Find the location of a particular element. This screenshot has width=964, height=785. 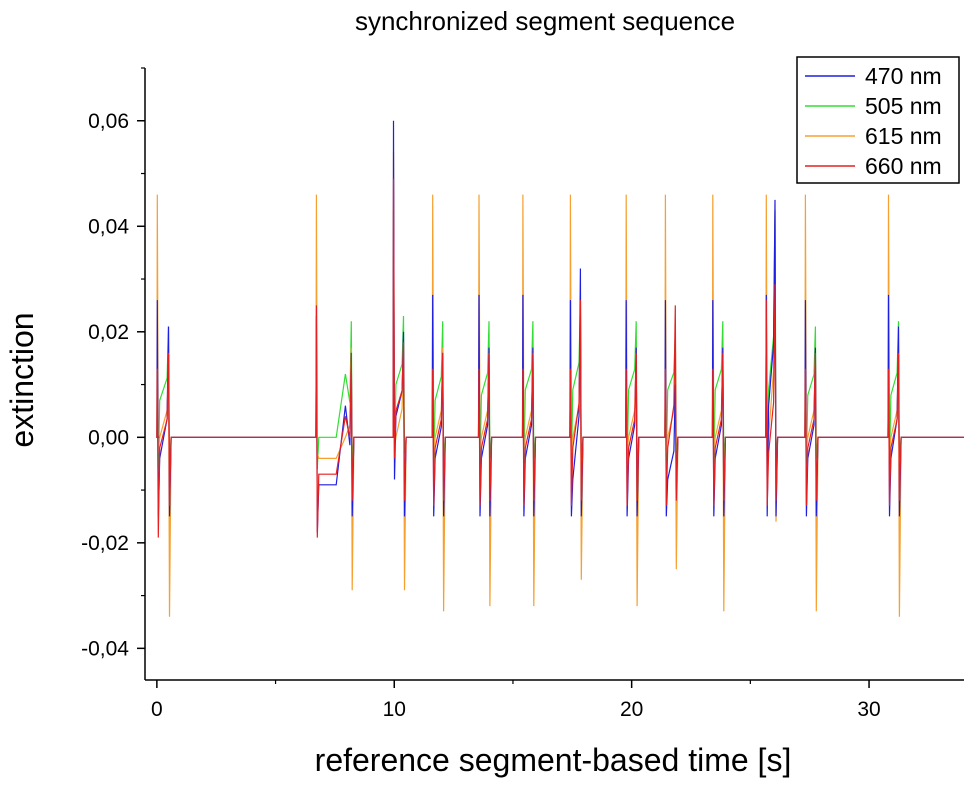

legend-label: 660 nm is located at coordinates (903, 166).